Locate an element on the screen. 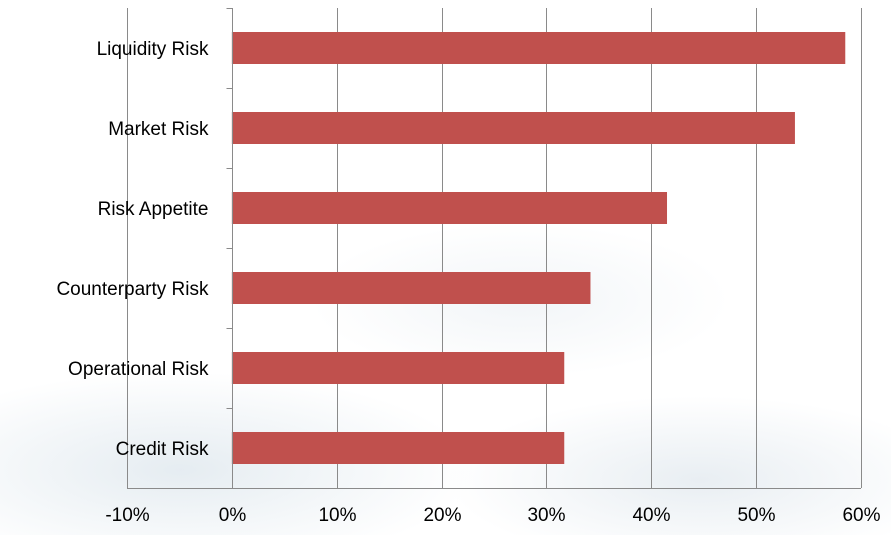  category-label: Operational Risk is located at coordinates (138, 369).